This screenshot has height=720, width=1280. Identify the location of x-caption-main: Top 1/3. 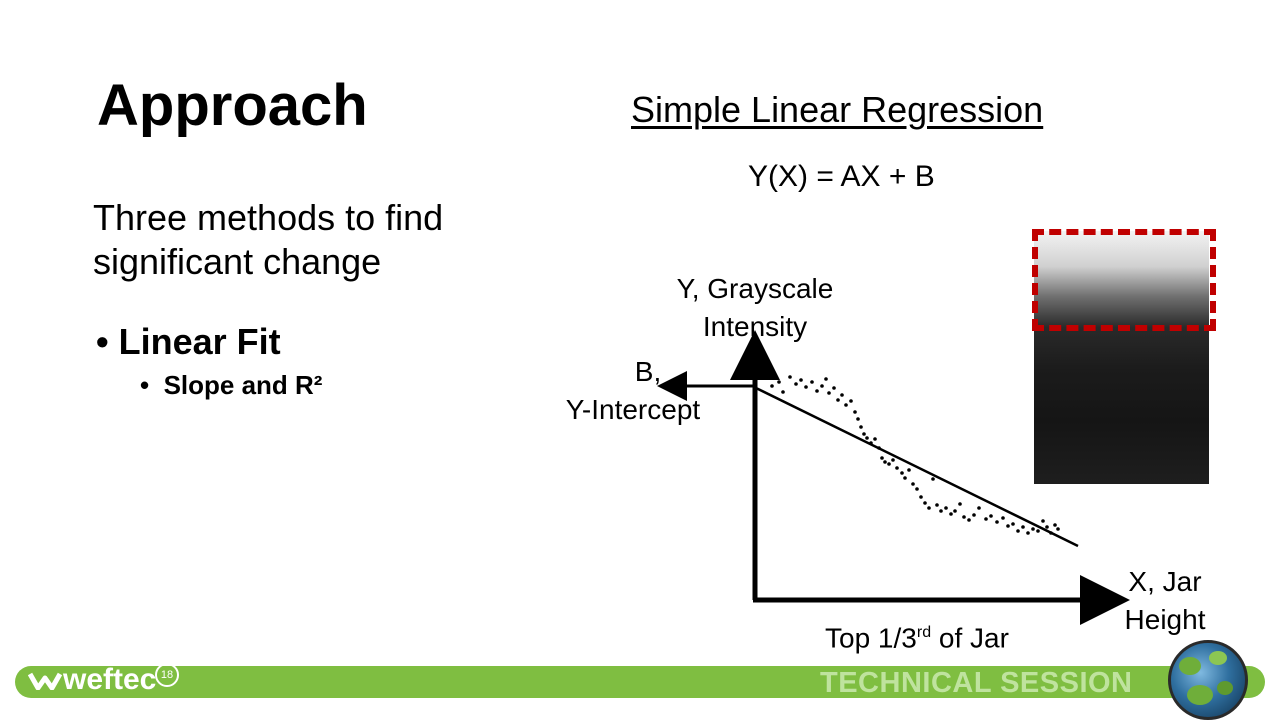
(871, 638).